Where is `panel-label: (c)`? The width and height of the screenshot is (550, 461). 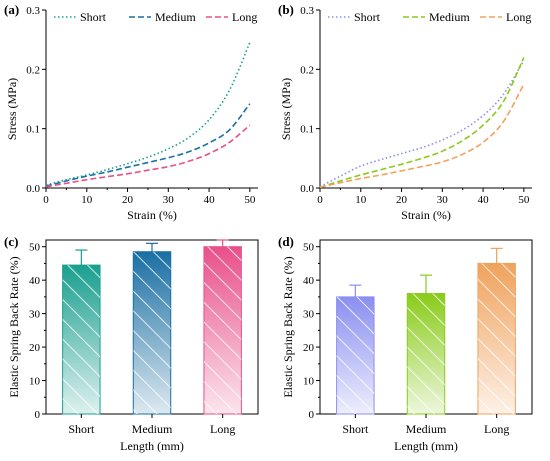
panel-label: (c) is located at coordinates (11, 241).